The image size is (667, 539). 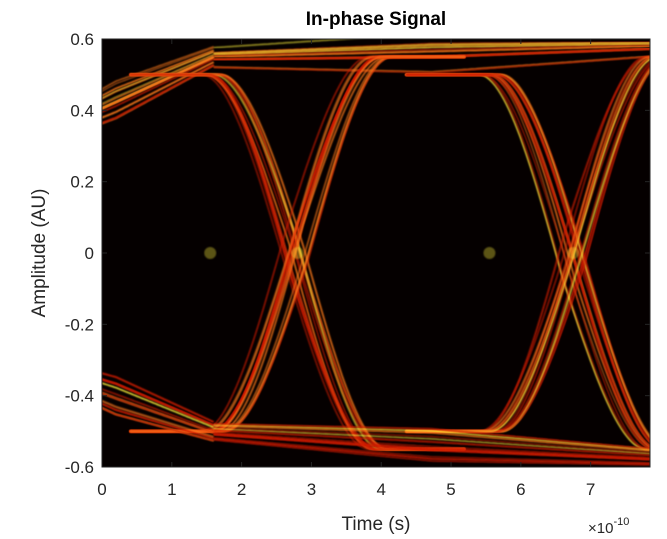 What do you see at coordinates (376, 524) in the screenshot?
I see `x-axis-label: Time (s)` at bounding box center [376, 524].